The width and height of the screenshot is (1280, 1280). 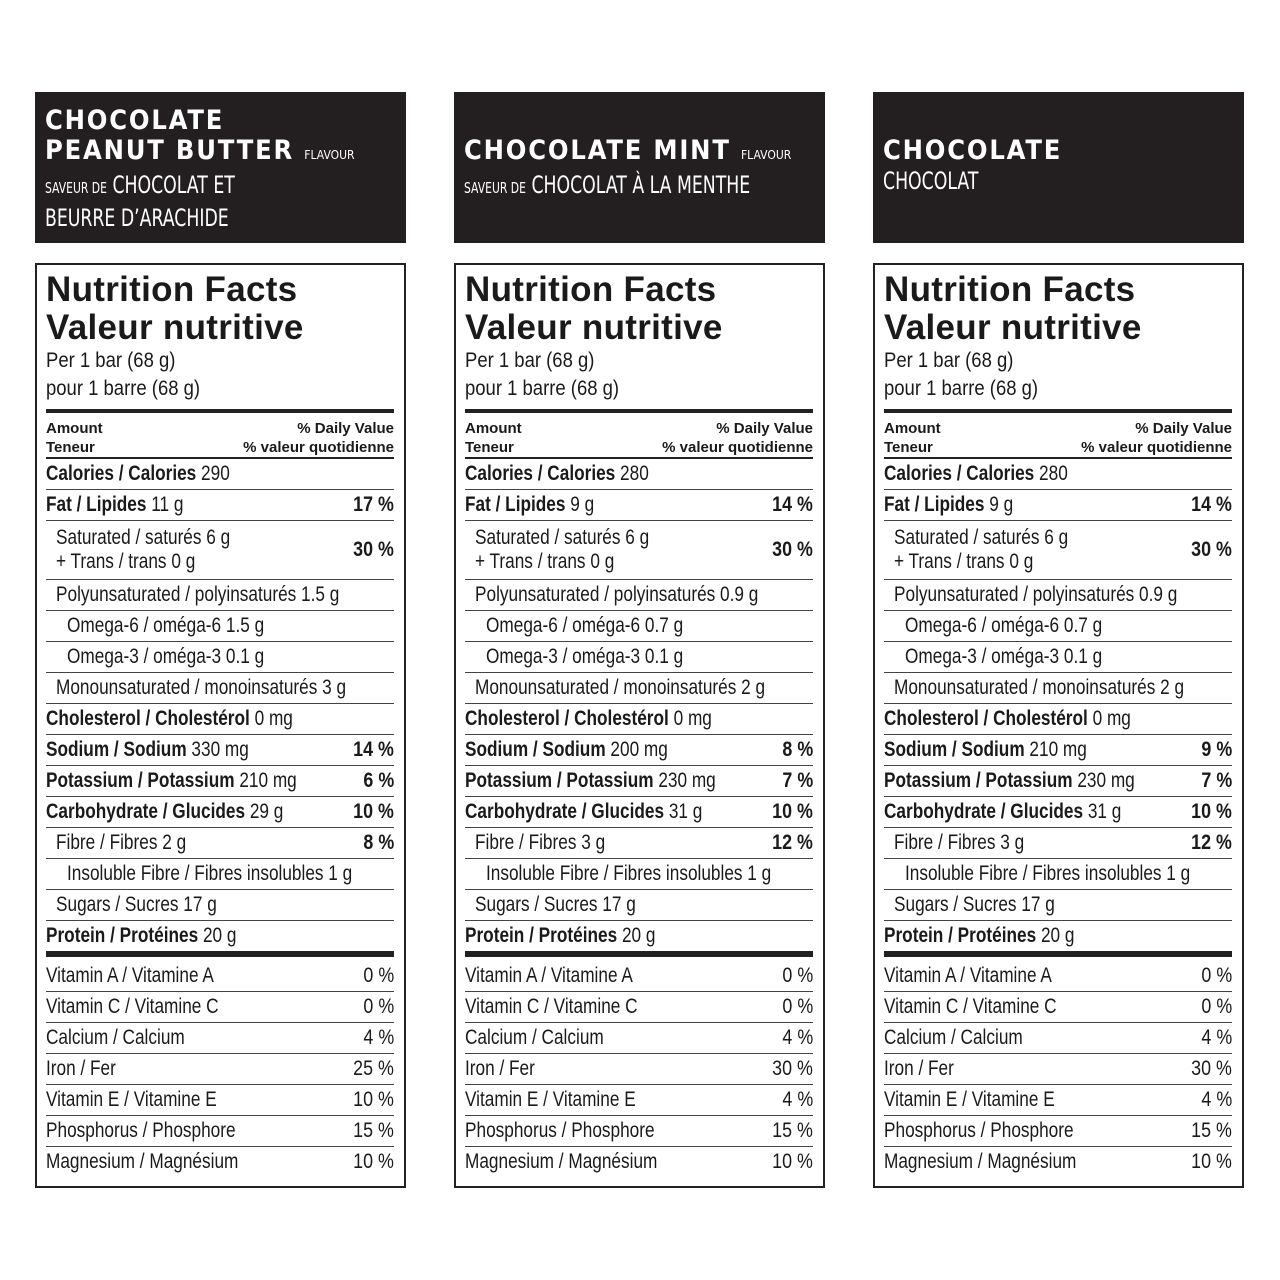 I want to click on nutrient-amount: Polyunsaturated / polyinsaturés 0.9 g, so click(x=617, y=594).